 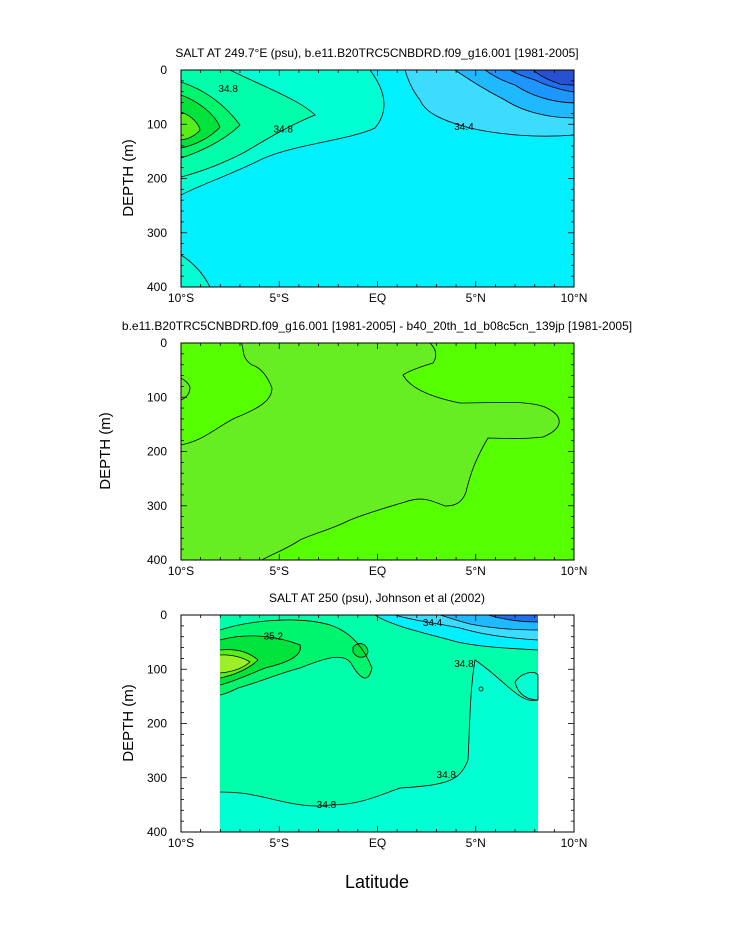 I want to click on panel-1-contours, so click(x=377, y=178).